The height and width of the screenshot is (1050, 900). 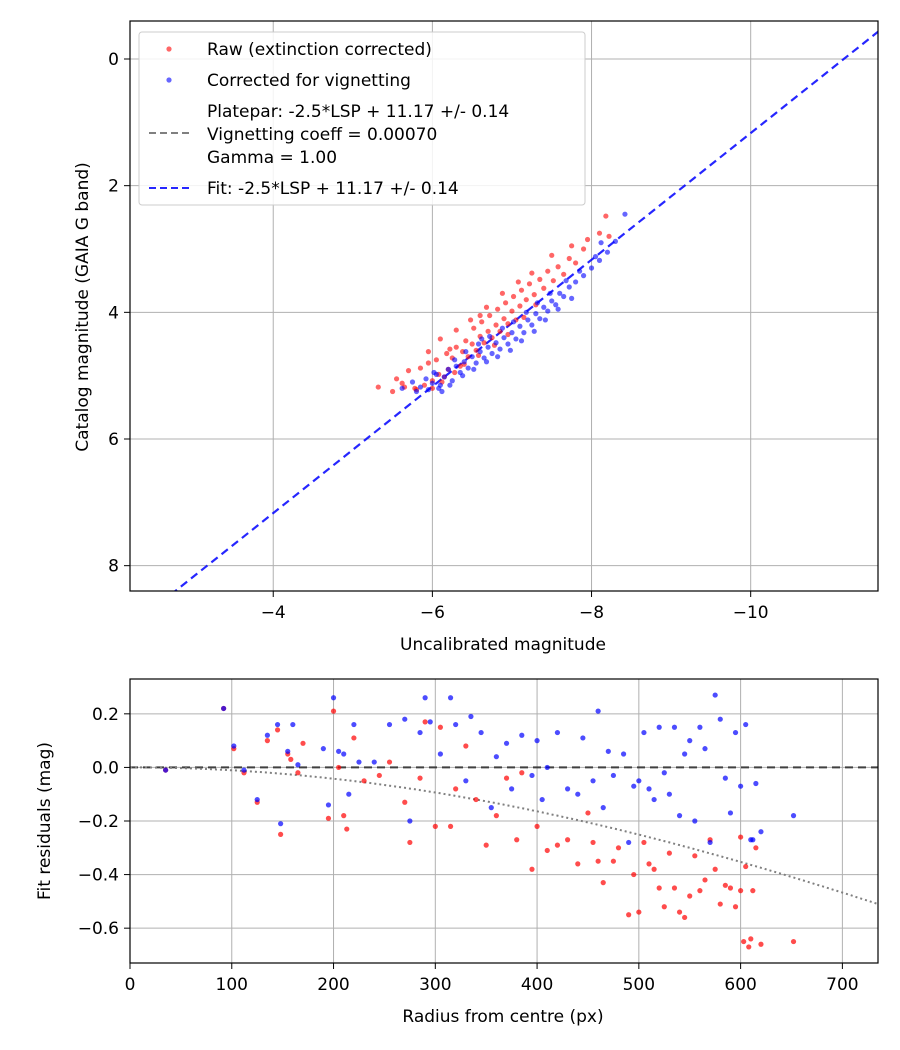 What do you see at coordinates (503, 645) in the screenshot?
I see `top-x-axis-label: Uncalibrated magnitude` at bounding box center [503, 645].